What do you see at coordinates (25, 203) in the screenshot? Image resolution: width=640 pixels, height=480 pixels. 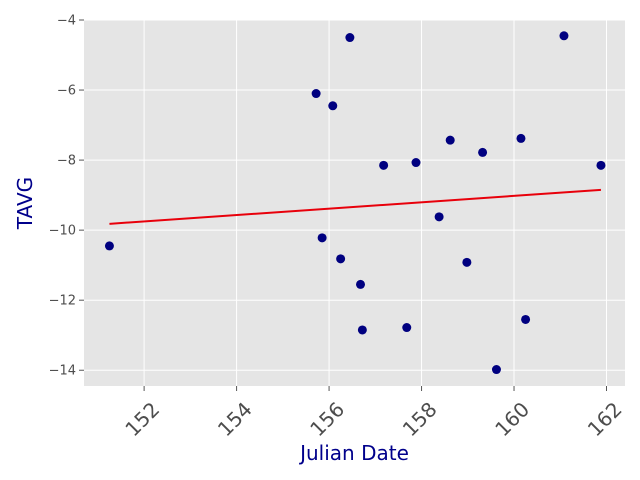 I see `y-axis-label: TAVG` at bounding box center [25, 203].